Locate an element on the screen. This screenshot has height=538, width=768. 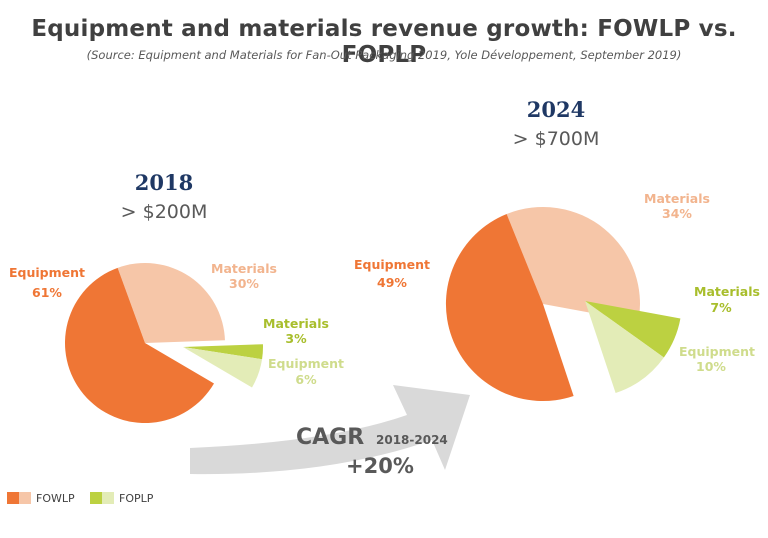
cagr-period: 2018-2024 is located at coordinates (412, 440).